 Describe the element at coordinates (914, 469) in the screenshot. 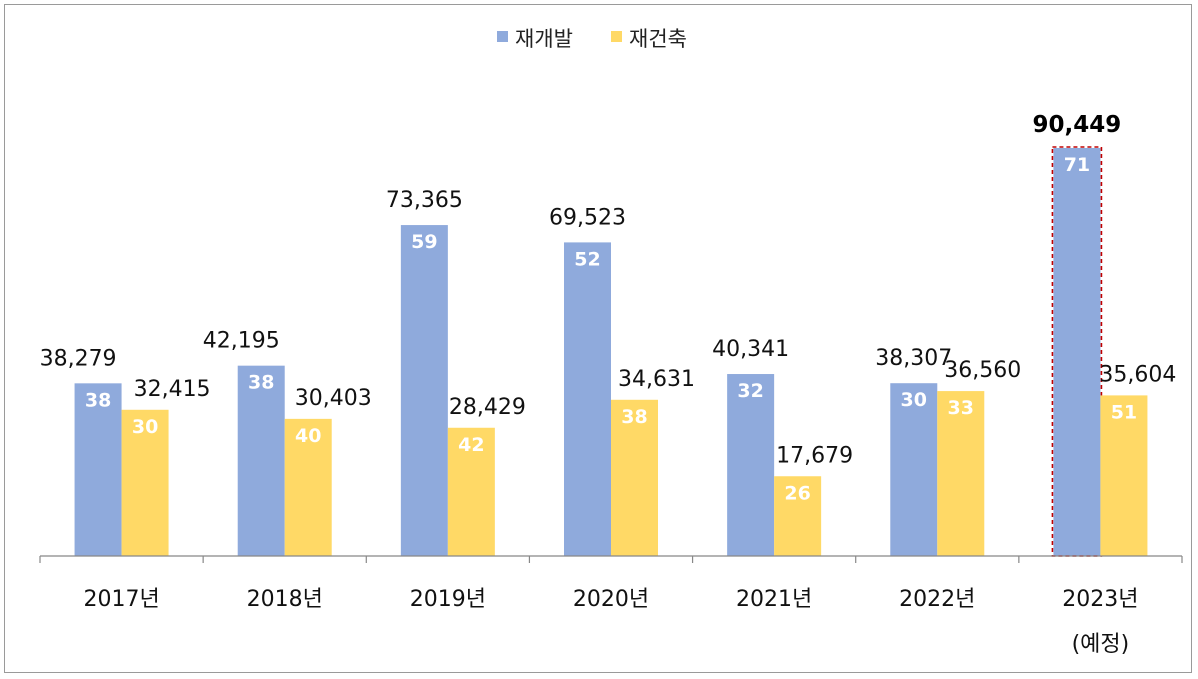

I see `bar-redevelopment-2022년` at that location.